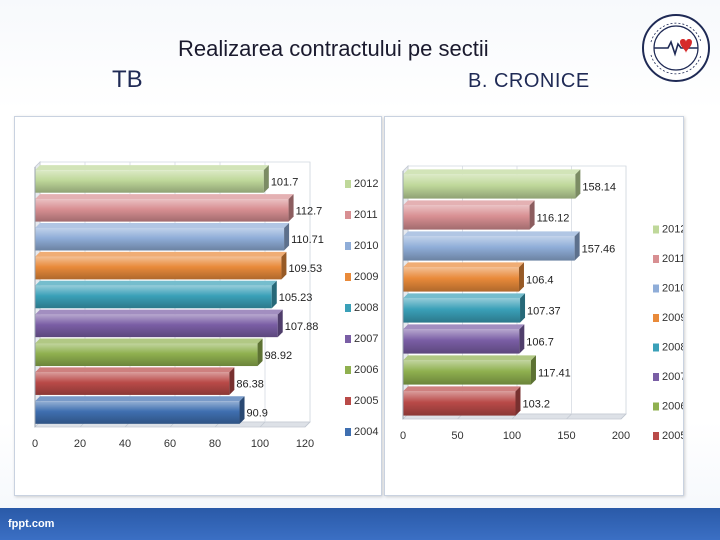 Image resolution: width=720 pixels, height=540 pixels. I want to click on tb-legend-label: 2005, so click(366, 401).